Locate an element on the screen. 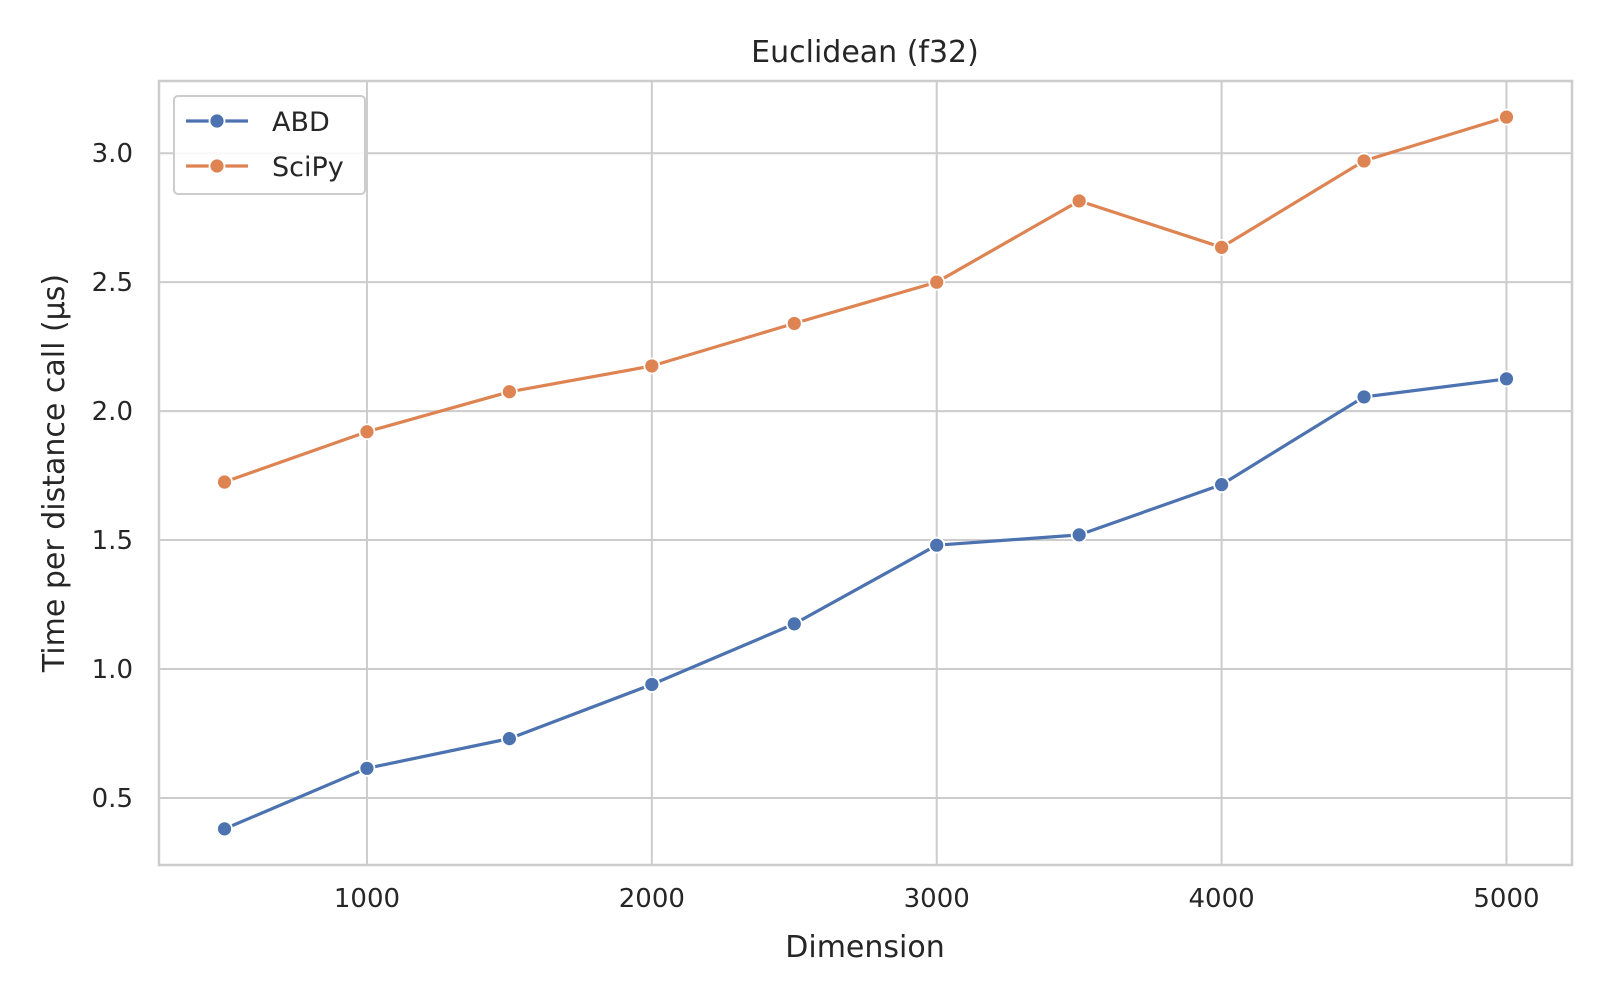 This screenshot has width=1600, height=1000. x-axis-title: Dimension is located at coordinates (864, 947).